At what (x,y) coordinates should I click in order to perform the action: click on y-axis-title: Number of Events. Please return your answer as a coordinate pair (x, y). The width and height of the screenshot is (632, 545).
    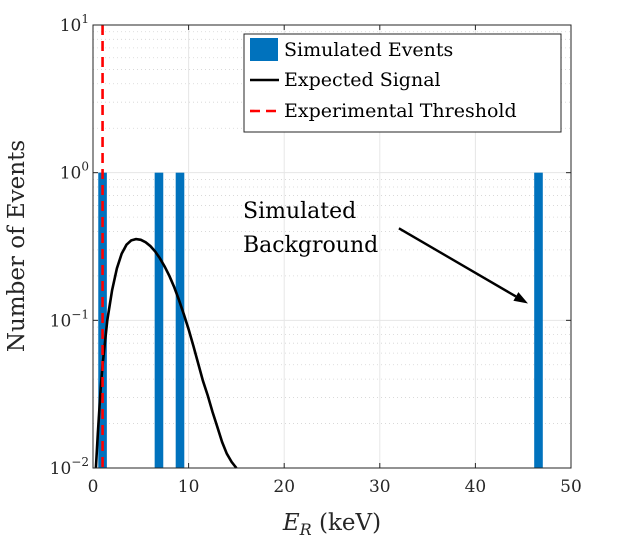
    Looking at the image, I should click on (17, 246).